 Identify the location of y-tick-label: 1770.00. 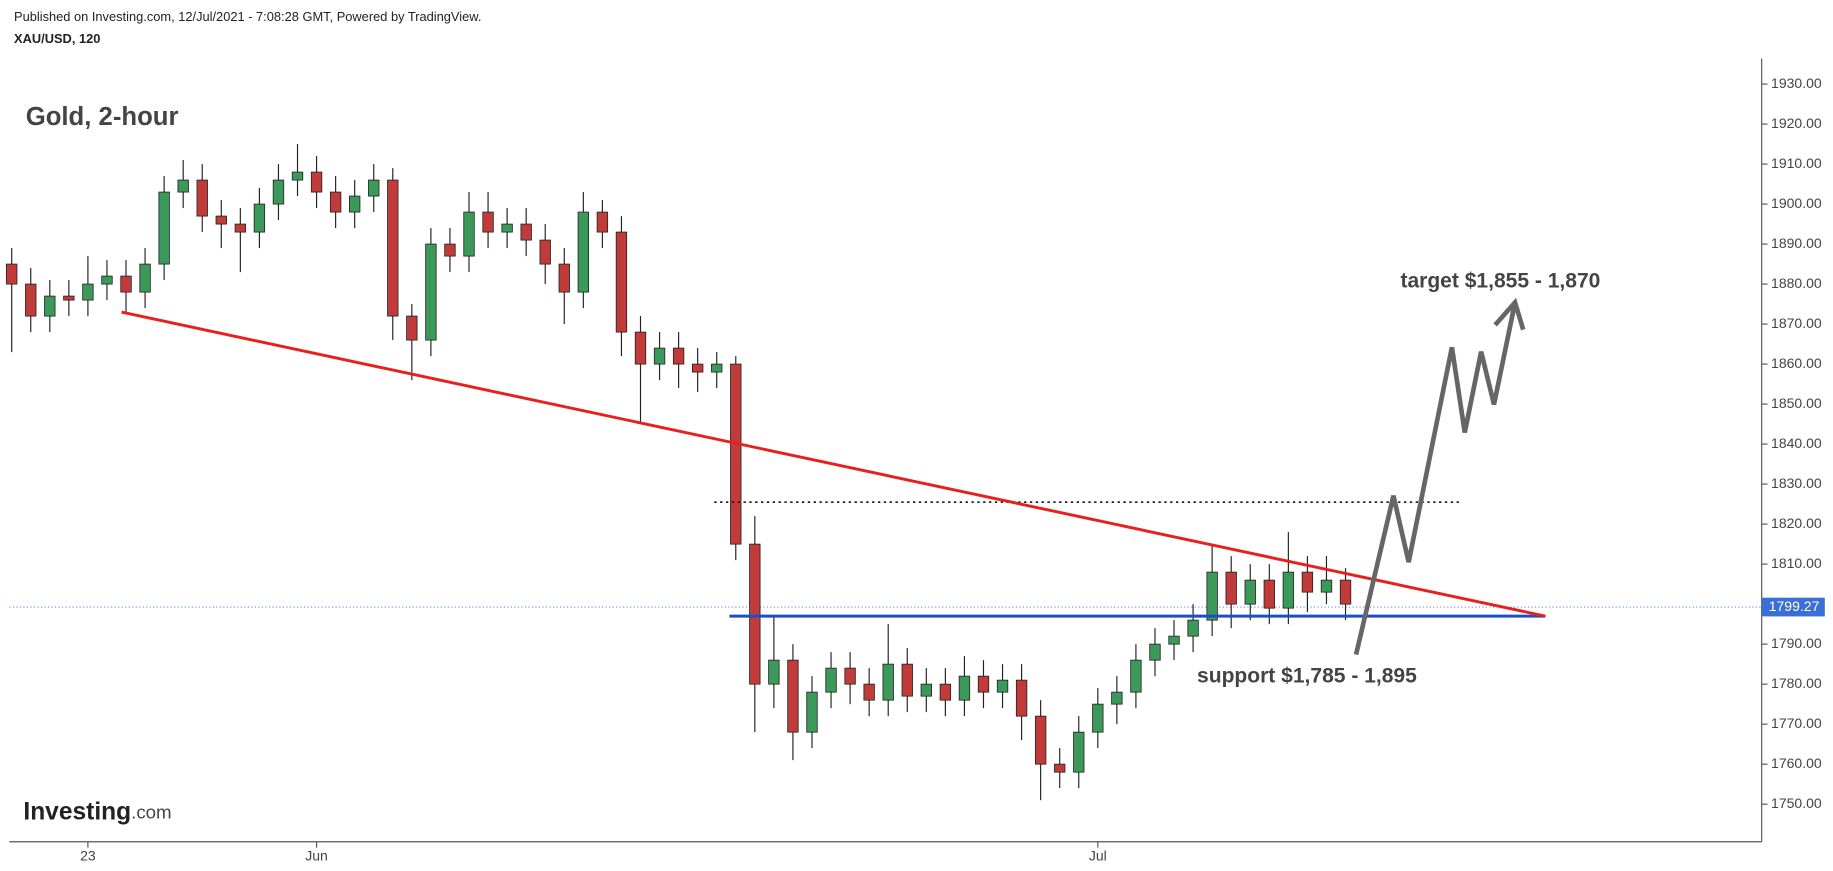
(1796, 723).